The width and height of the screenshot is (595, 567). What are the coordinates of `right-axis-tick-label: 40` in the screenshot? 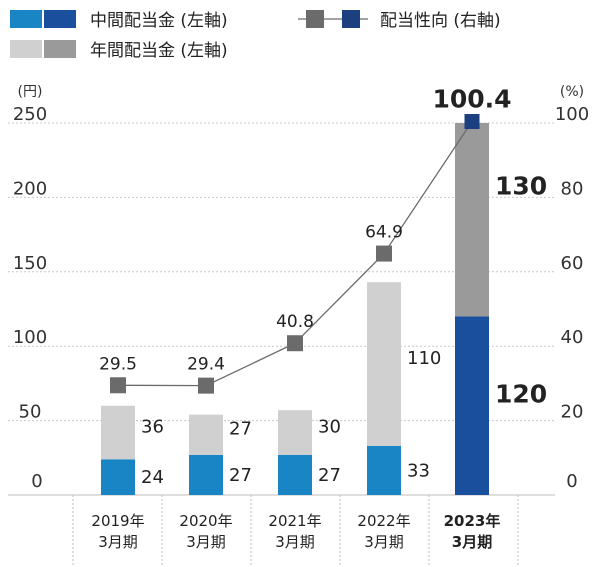 It's located at (572, 337).